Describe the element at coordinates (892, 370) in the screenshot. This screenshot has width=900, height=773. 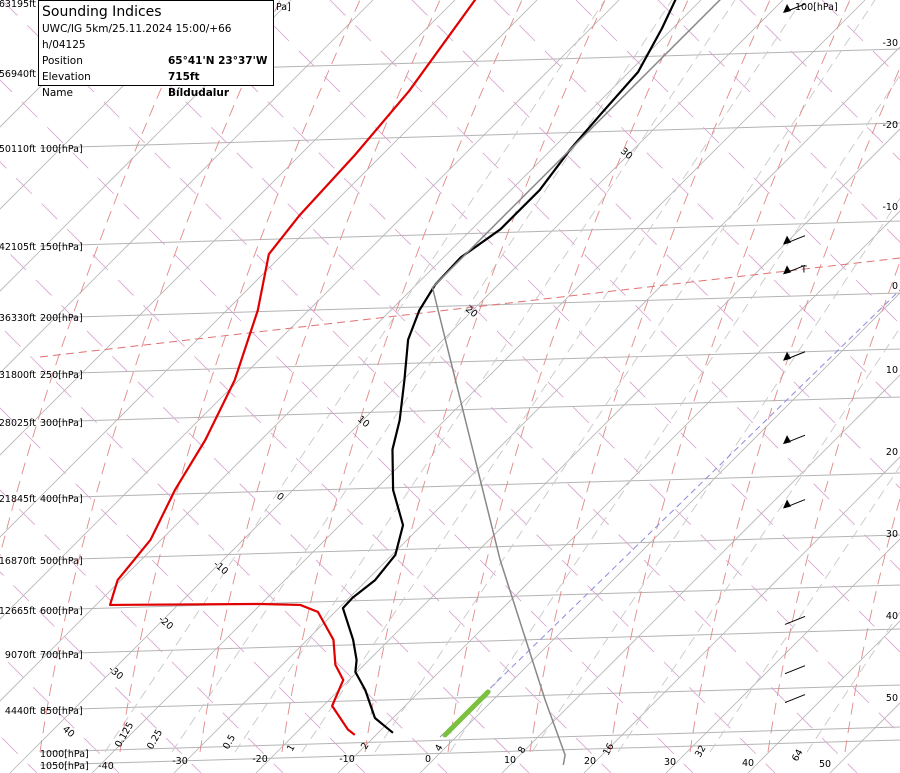
I see `temperature-tick-right: 10` at that location.